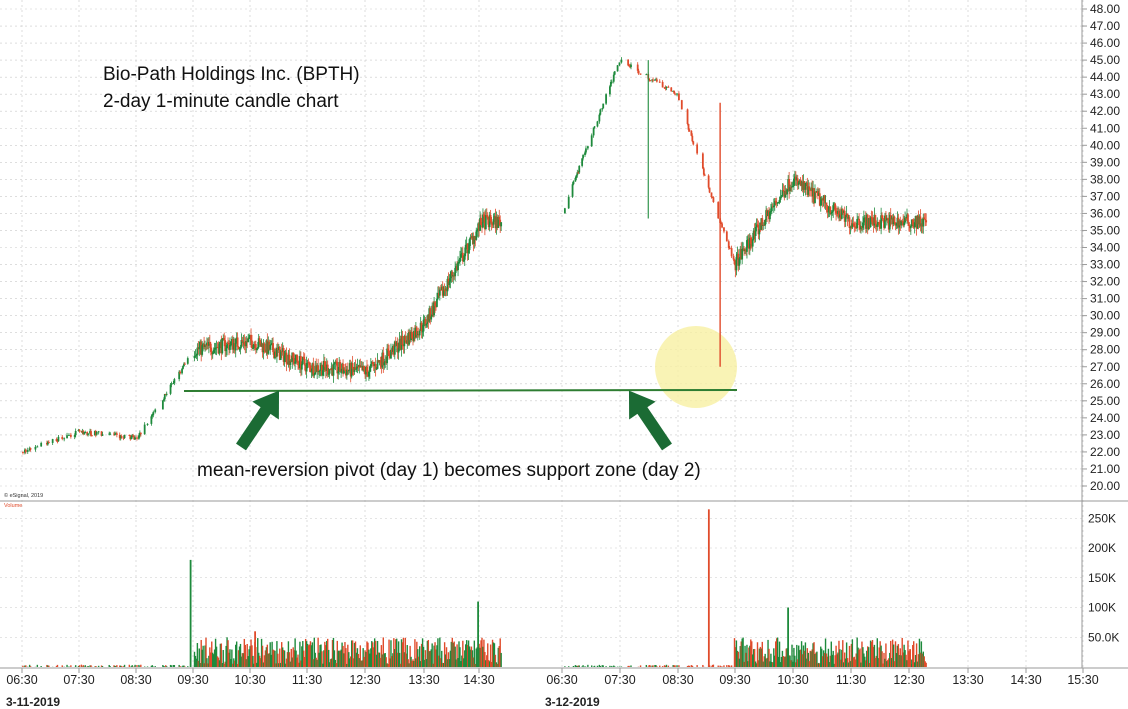 This screenshot has width=1128, height=709. Describe the element at coordinates (231, 74) in the screenshot. I see `chart-title: Bio-Path Holdings Inc. (BPTH)` at that location.